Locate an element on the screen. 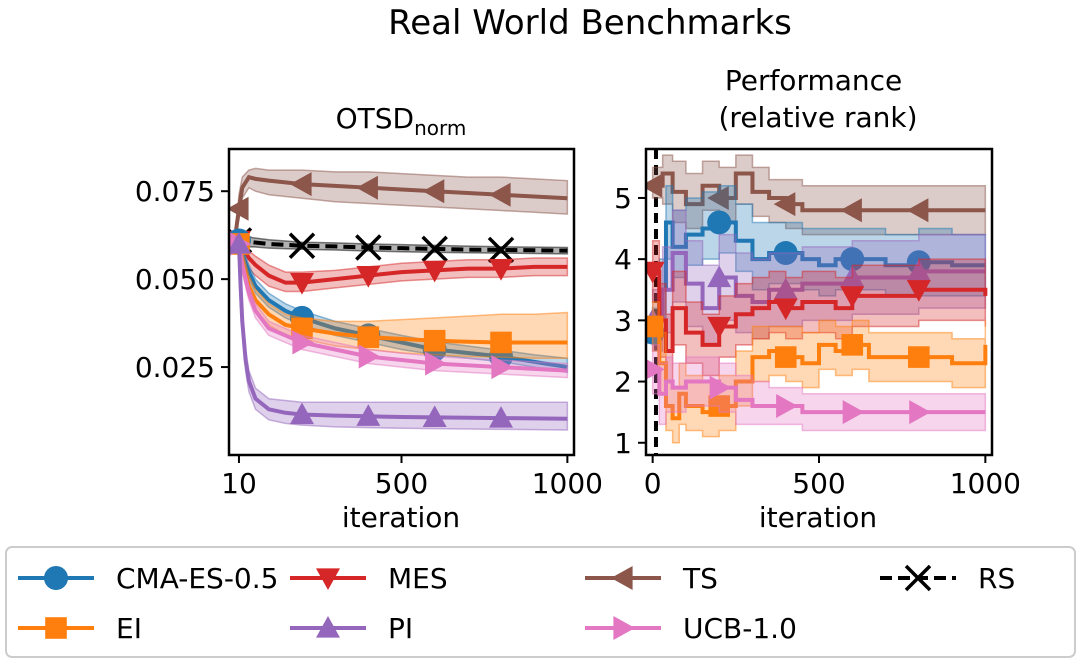 Image resolution: width=1080 pixels, height=662 pixels. ytick-label-3: 4 is located at coordinates (623, 259).